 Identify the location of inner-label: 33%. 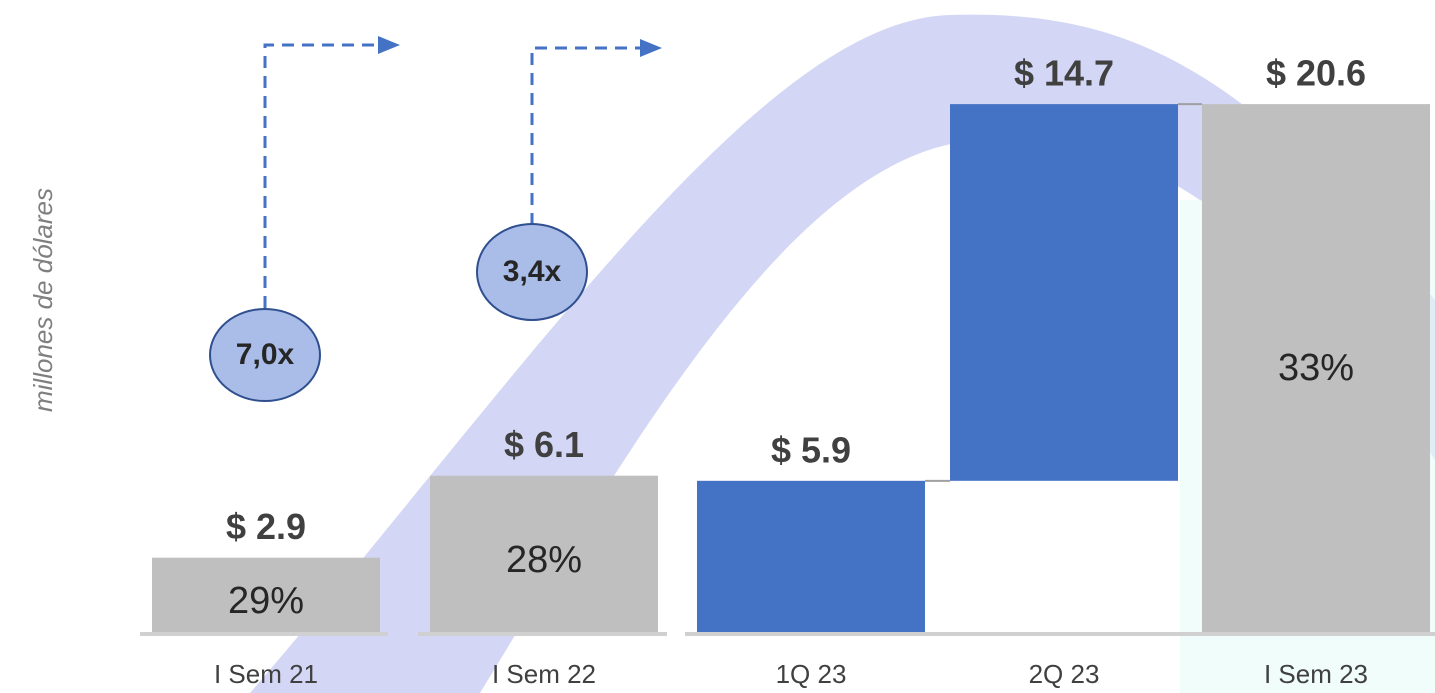
(1316, 368).